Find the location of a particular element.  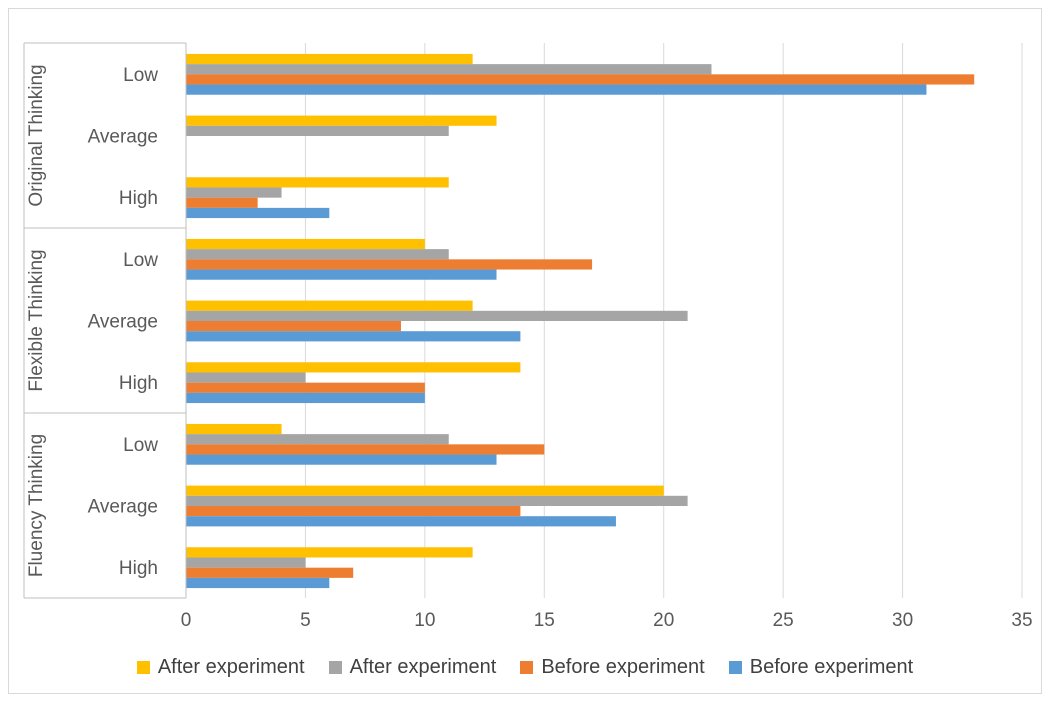

group-label: Flexible Thinking is located at coordinates (36, 320).